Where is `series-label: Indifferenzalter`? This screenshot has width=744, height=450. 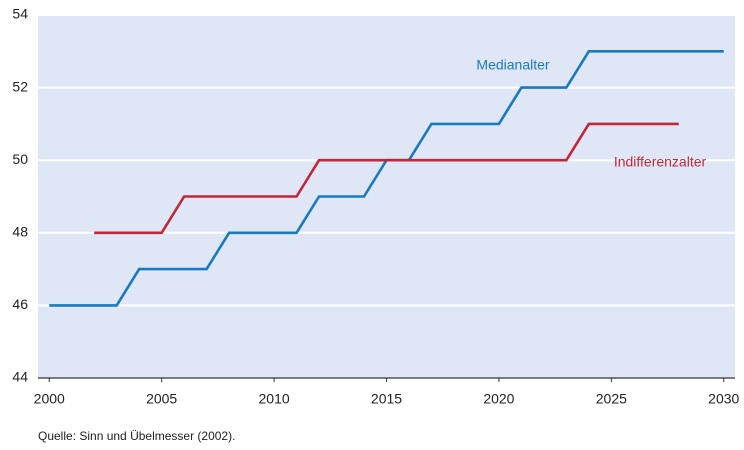 series-label: Indifferenzalter is located at coordinates (660, 162).